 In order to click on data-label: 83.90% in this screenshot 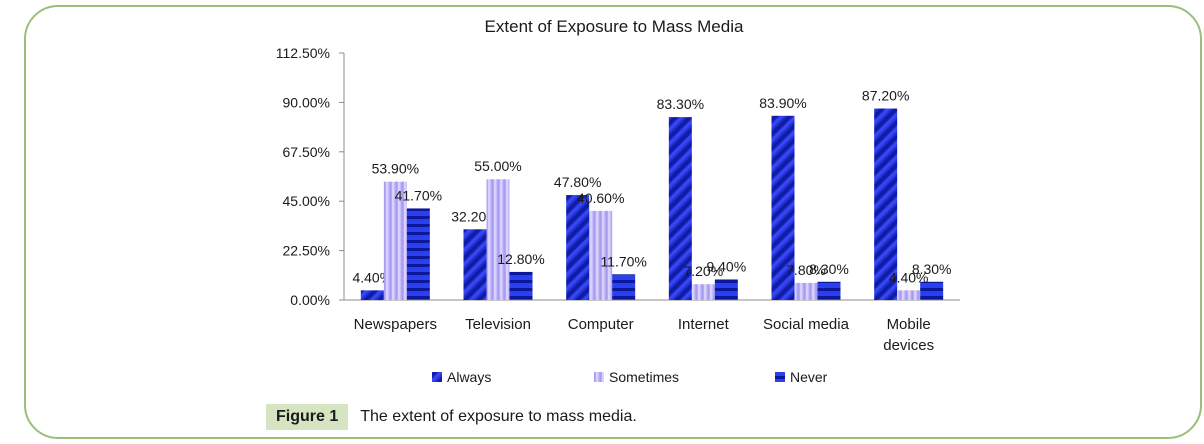, I will do `click(782, 103)`.